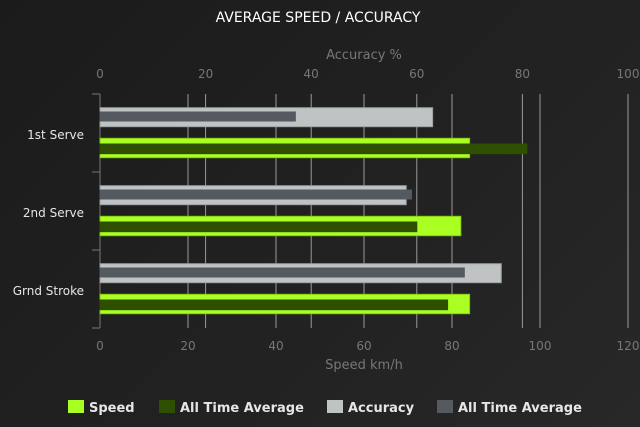 This screenshot has width=640, height=427. What do you see at coordinates (100, 74) in the screenshot?
I see `top-tick-label: 0` at bounding box center [100, 74].